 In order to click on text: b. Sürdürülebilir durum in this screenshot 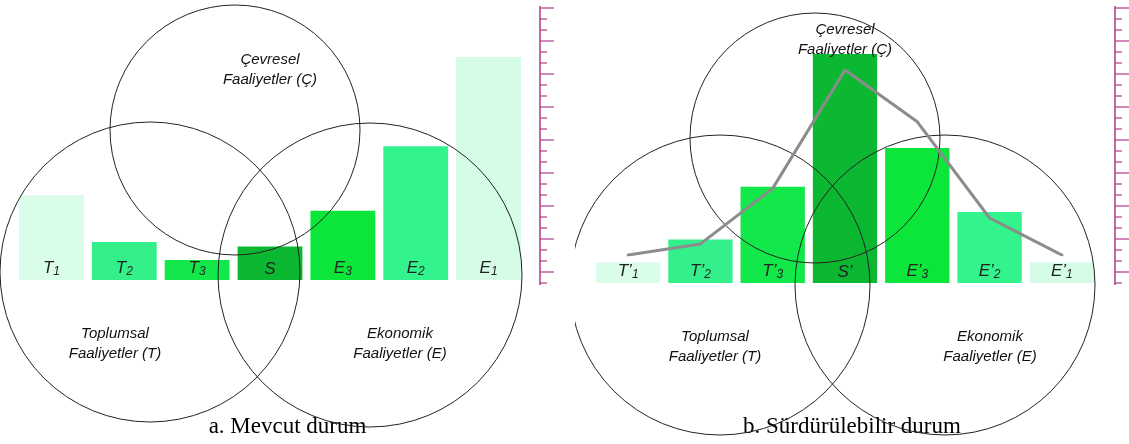, I will do `click(852, 425)`.